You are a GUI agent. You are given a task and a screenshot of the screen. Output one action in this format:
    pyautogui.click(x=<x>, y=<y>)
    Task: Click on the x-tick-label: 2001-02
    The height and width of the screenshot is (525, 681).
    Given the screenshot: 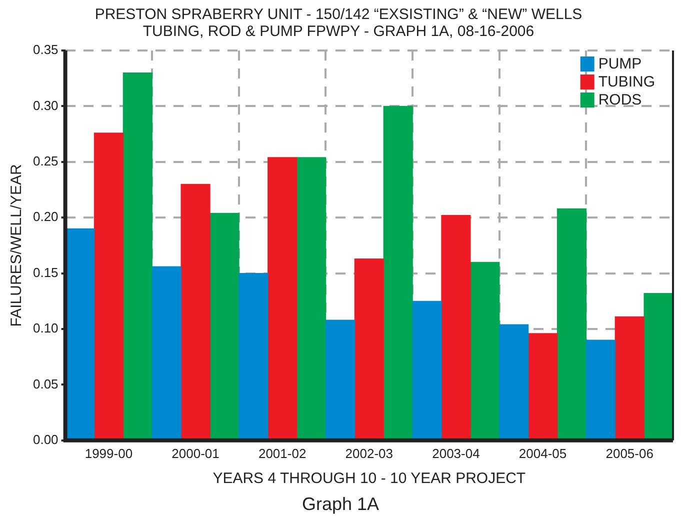 What is the action you would take?
    pyautogui.click(x=282, y=453)
    